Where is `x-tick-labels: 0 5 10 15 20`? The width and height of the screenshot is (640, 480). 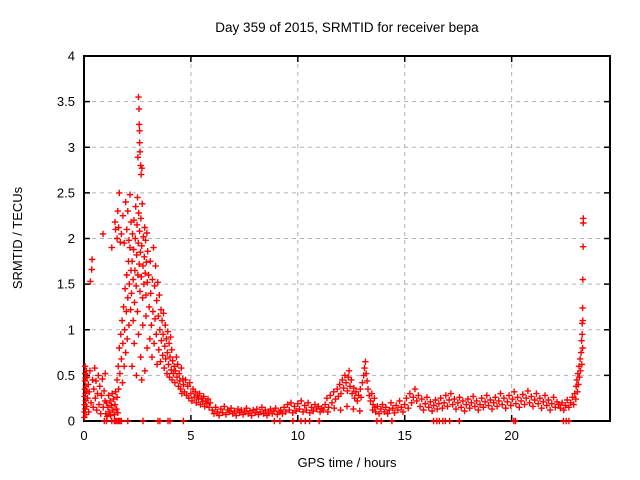
x-tick-labels: 0 5 10 15 20 is located at coordinates (299, 435).